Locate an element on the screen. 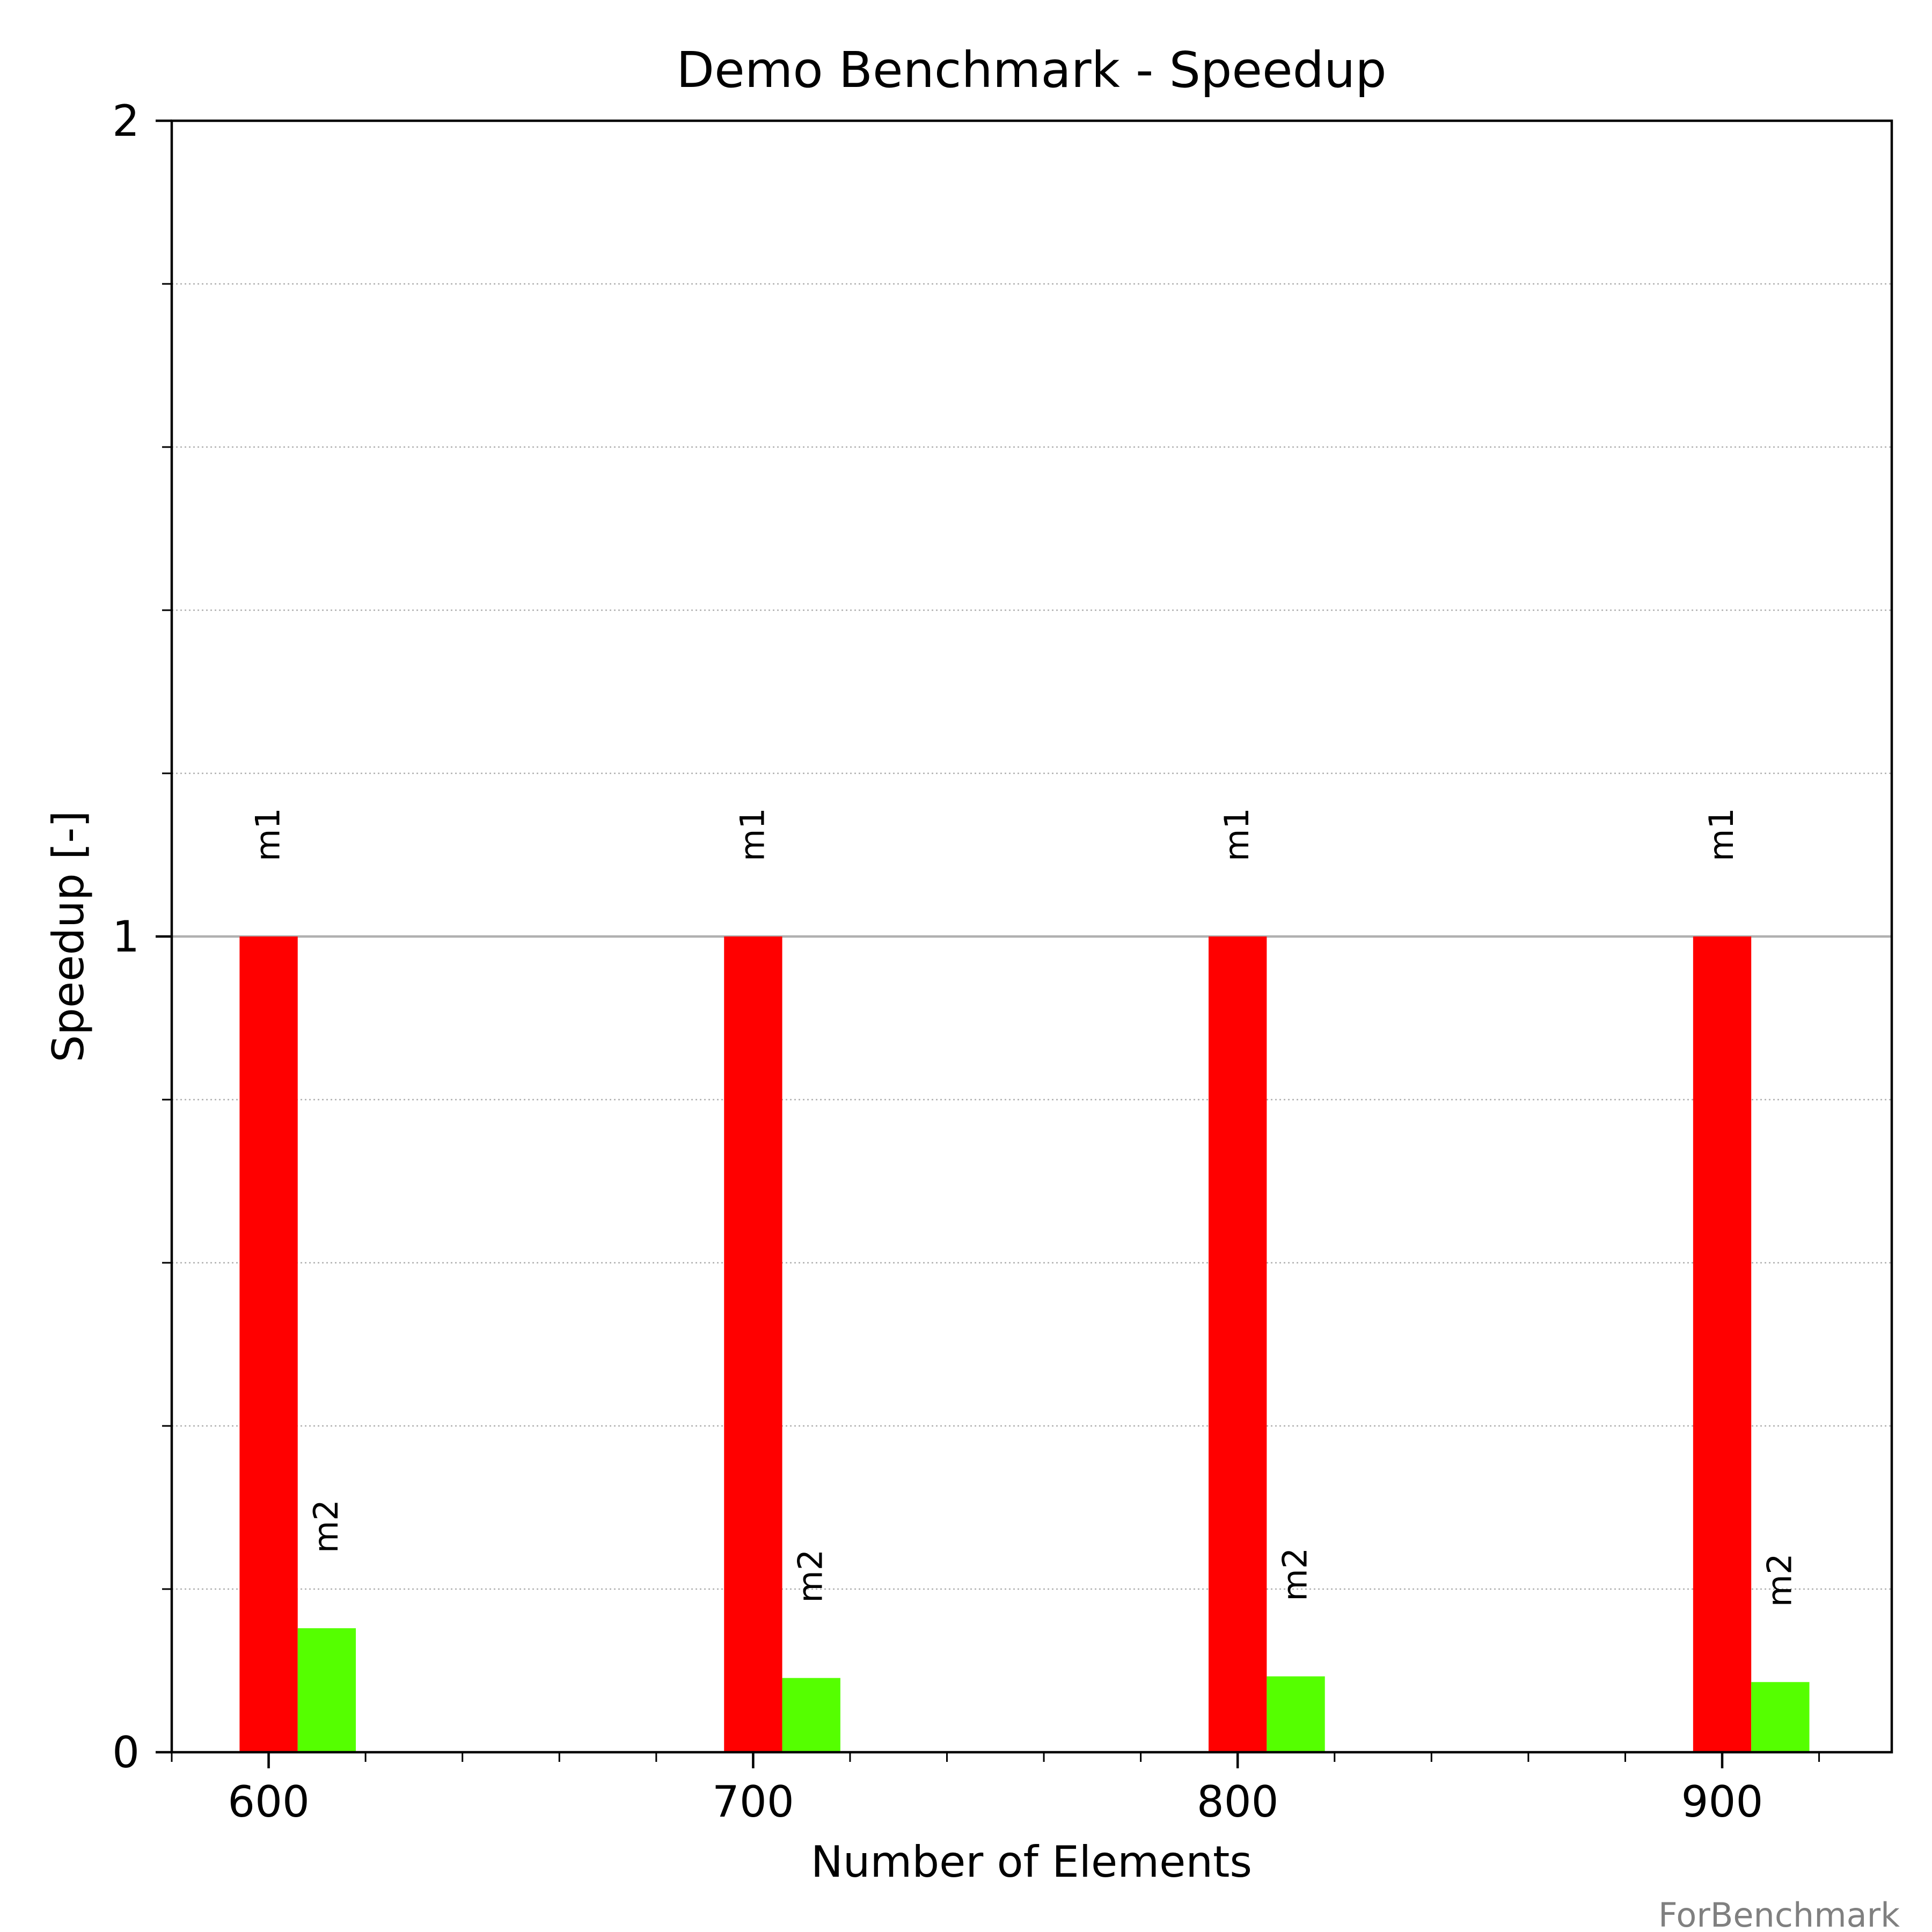  x-tick-label: 700 is located at coordinates (753, 1802).